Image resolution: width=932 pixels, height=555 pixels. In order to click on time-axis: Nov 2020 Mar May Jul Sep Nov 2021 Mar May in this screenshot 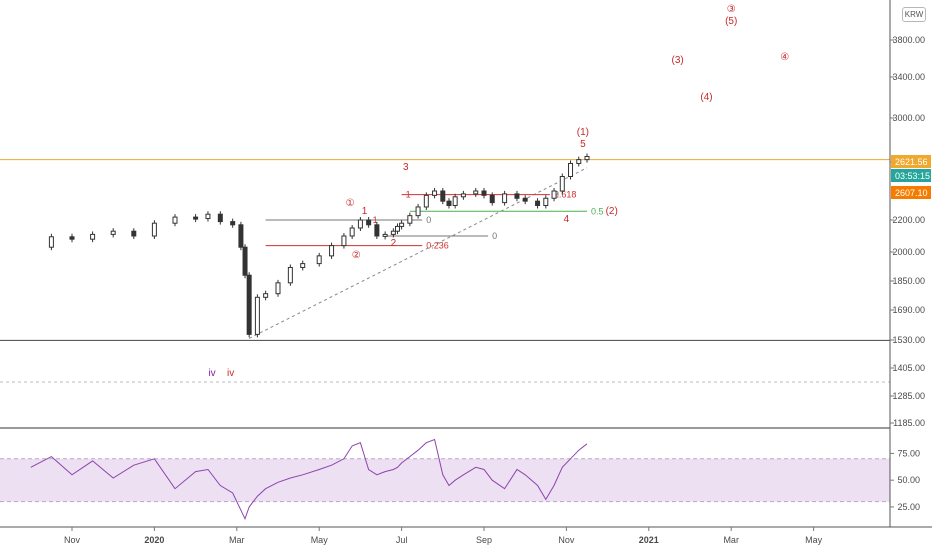, I will do `click(466, 536)`.